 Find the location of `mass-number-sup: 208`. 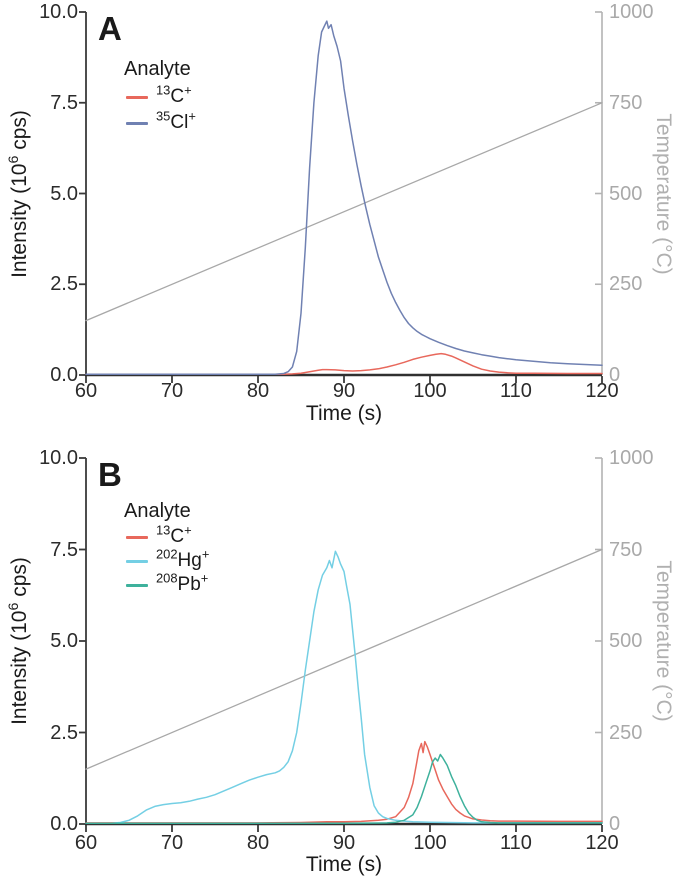

mass-number-sup: 208 is located at coordinates (167, 578).